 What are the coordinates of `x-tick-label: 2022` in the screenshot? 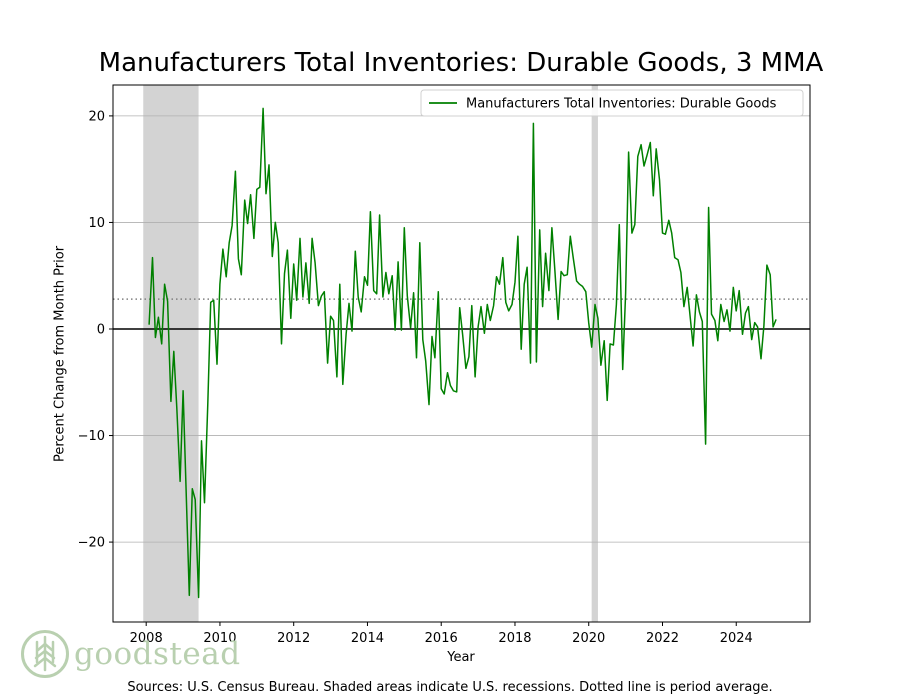 It's located at (662, 638).